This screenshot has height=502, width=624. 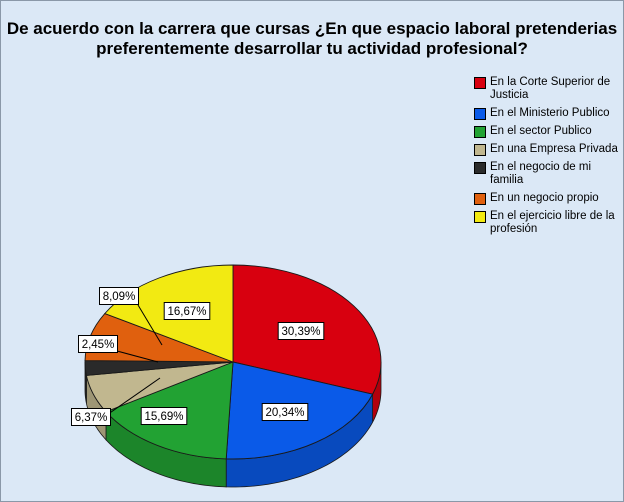 I want to click on data-label: 8,09%, so click(x=119, y=297).